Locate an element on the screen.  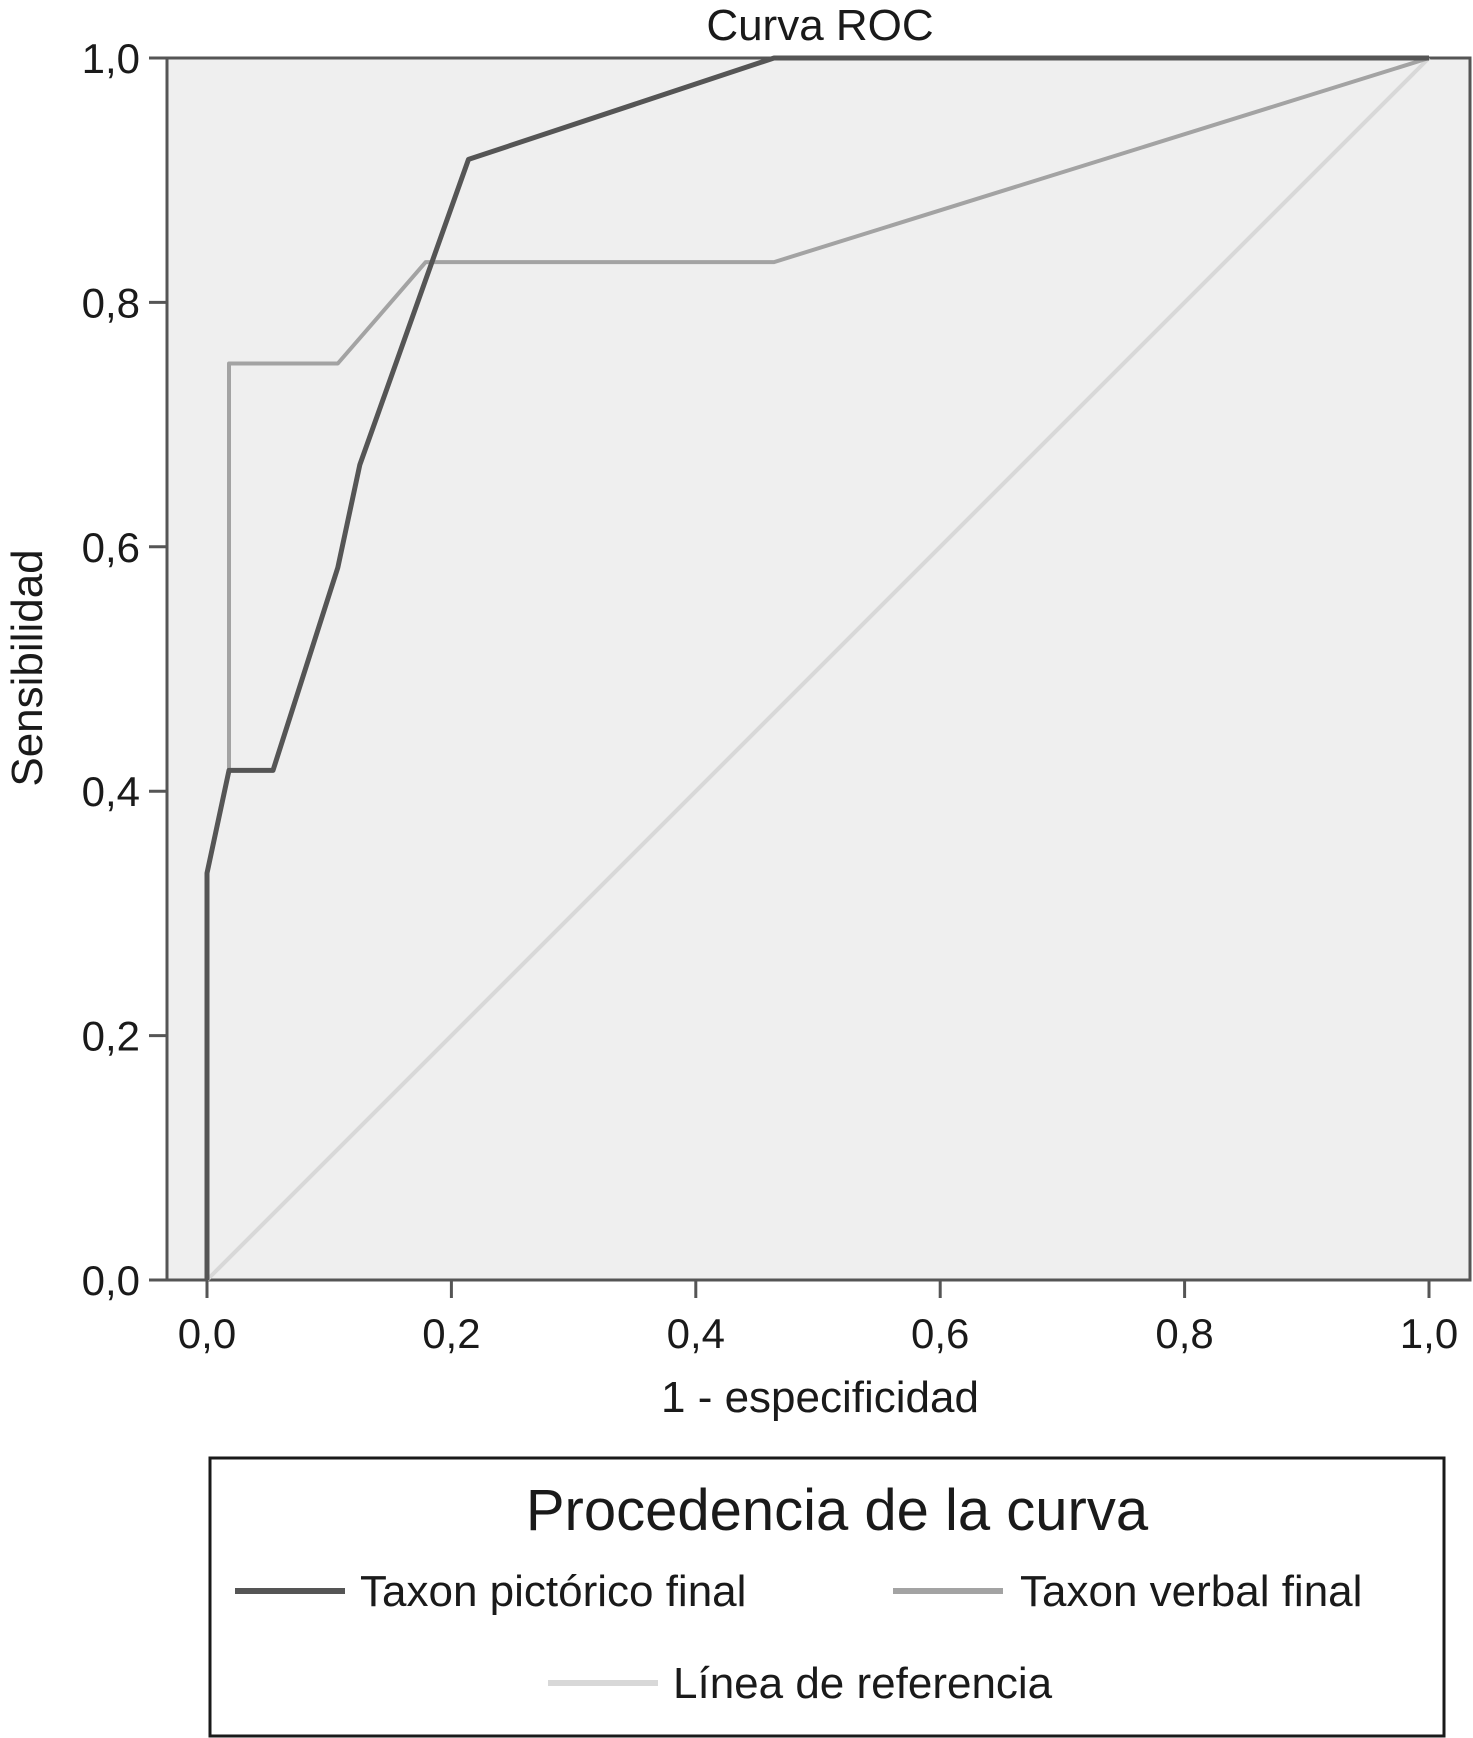
legend-title: Procedencia de la curva is located at coordinates (837, 1510).